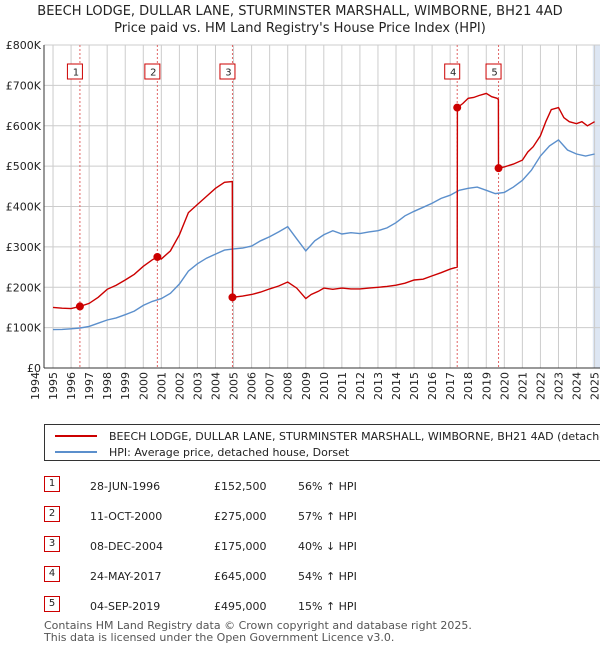 This screenshot has height=650, width=600. What do you see at coordinates (126, 576) in the screenshot?
I see `sale-date: 24-MAY-2017` at bounding box center [126, 576].